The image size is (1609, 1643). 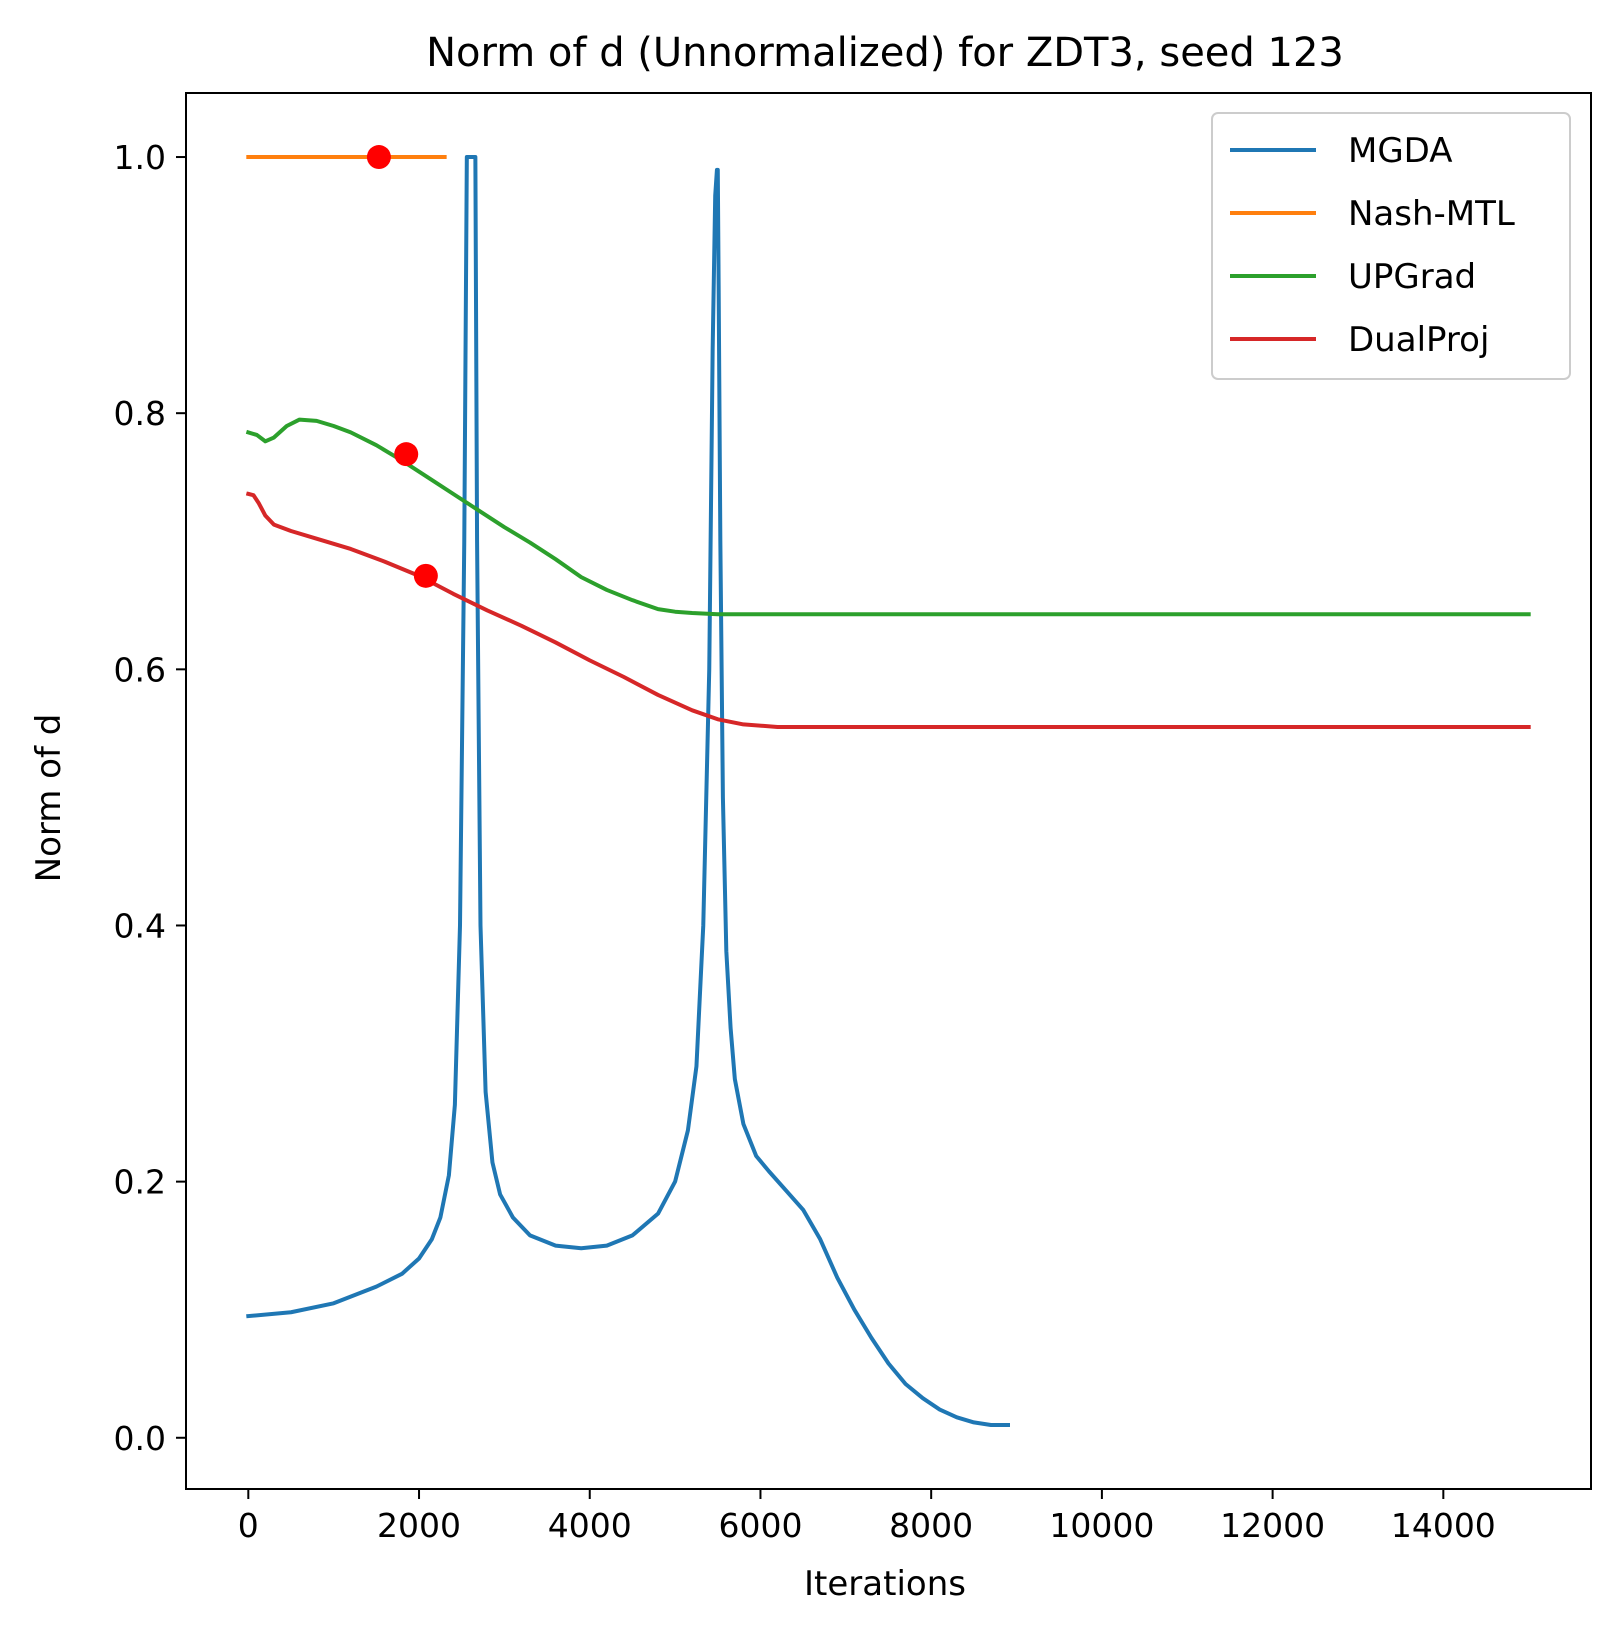 I want to click on x-tick-label: 14000, so click(x=1443, y=1525).